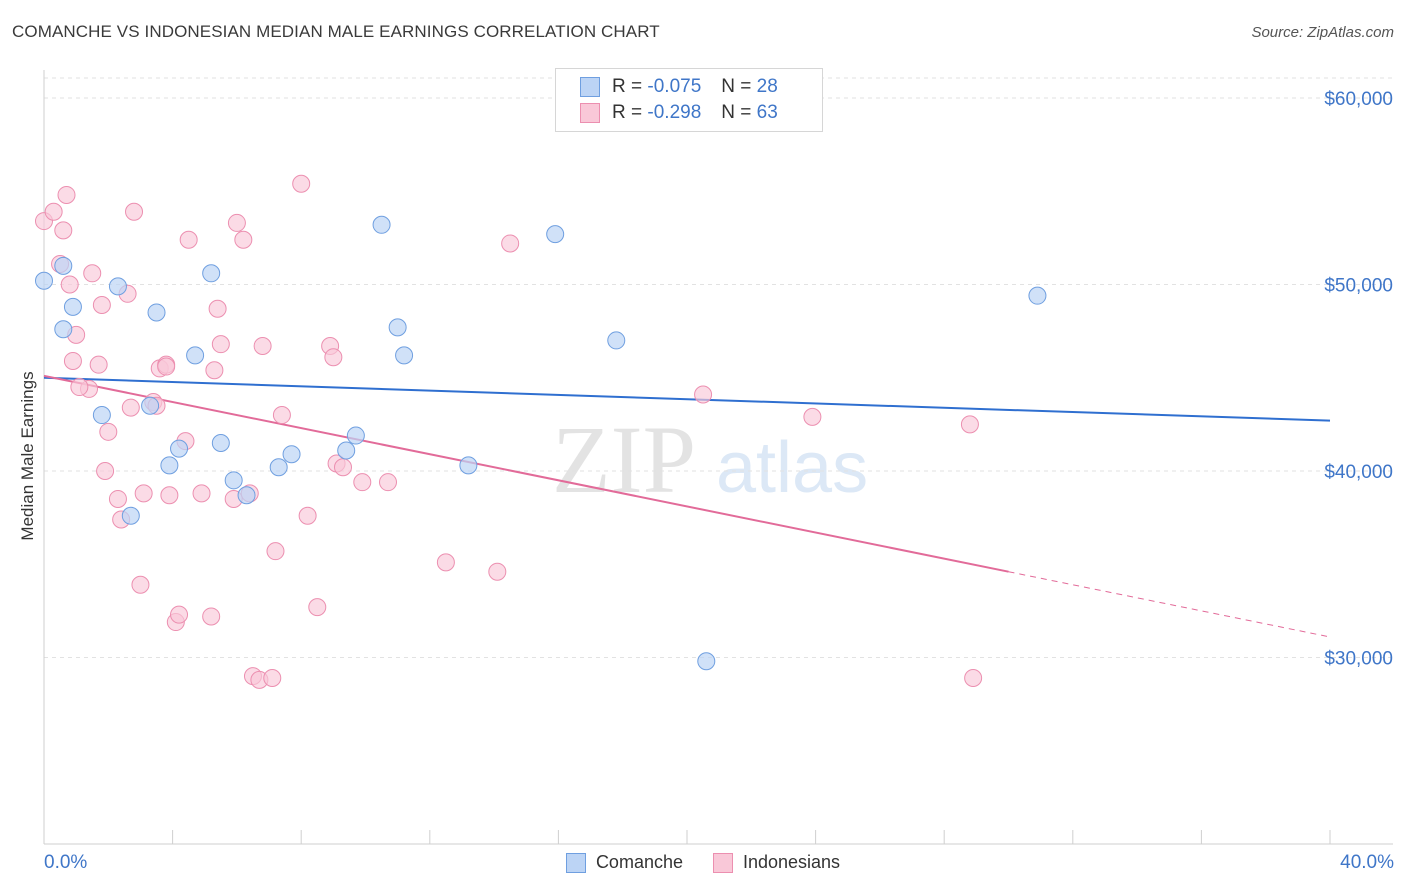 Image resolution: width=1406 pixels, height=892 pixels. What do you see at coordinates (590, 113) in the screenshot?
I see `indonesians-swatch` at bounding box center [590, 113].